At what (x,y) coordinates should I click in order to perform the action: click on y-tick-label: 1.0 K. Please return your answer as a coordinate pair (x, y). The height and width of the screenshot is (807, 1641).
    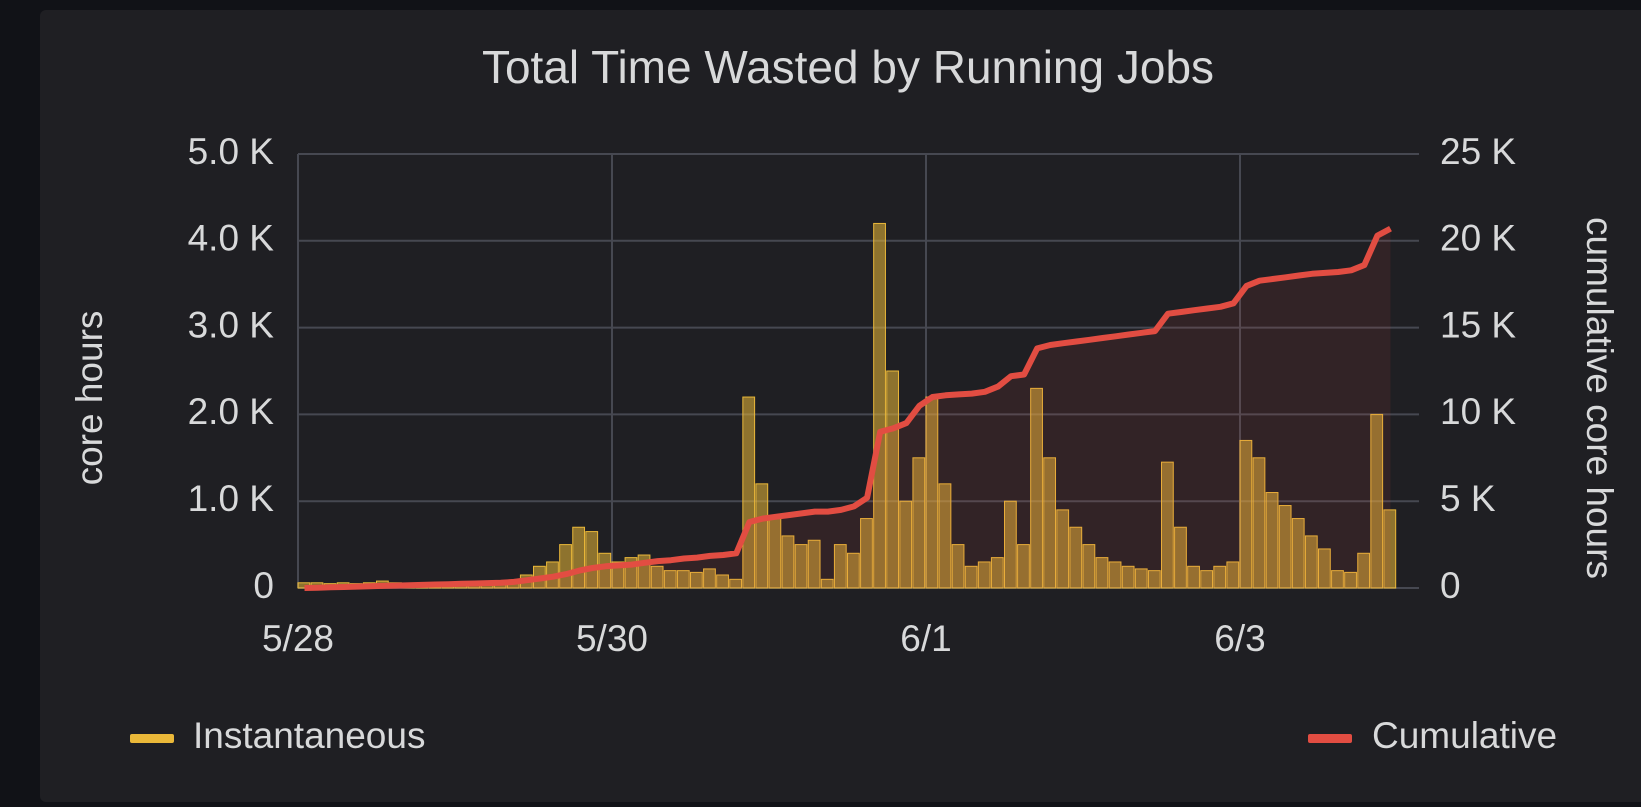
    Looking at the image, I should click on (231, 498).